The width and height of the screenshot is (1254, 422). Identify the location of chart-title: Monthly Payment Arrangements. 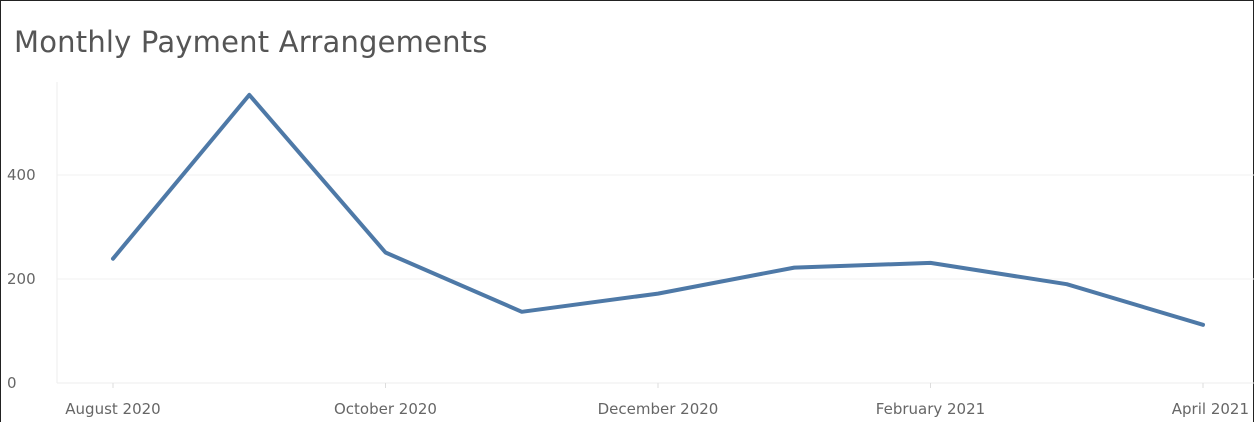
(251, 42).